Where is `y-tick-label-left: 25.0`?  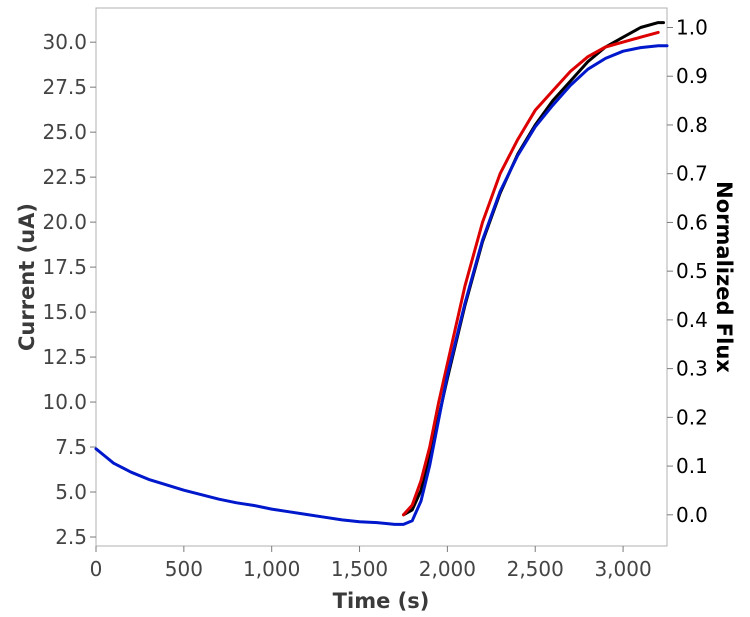
y-tick-label-left: 25.0 is located at coordinates (64, 132).